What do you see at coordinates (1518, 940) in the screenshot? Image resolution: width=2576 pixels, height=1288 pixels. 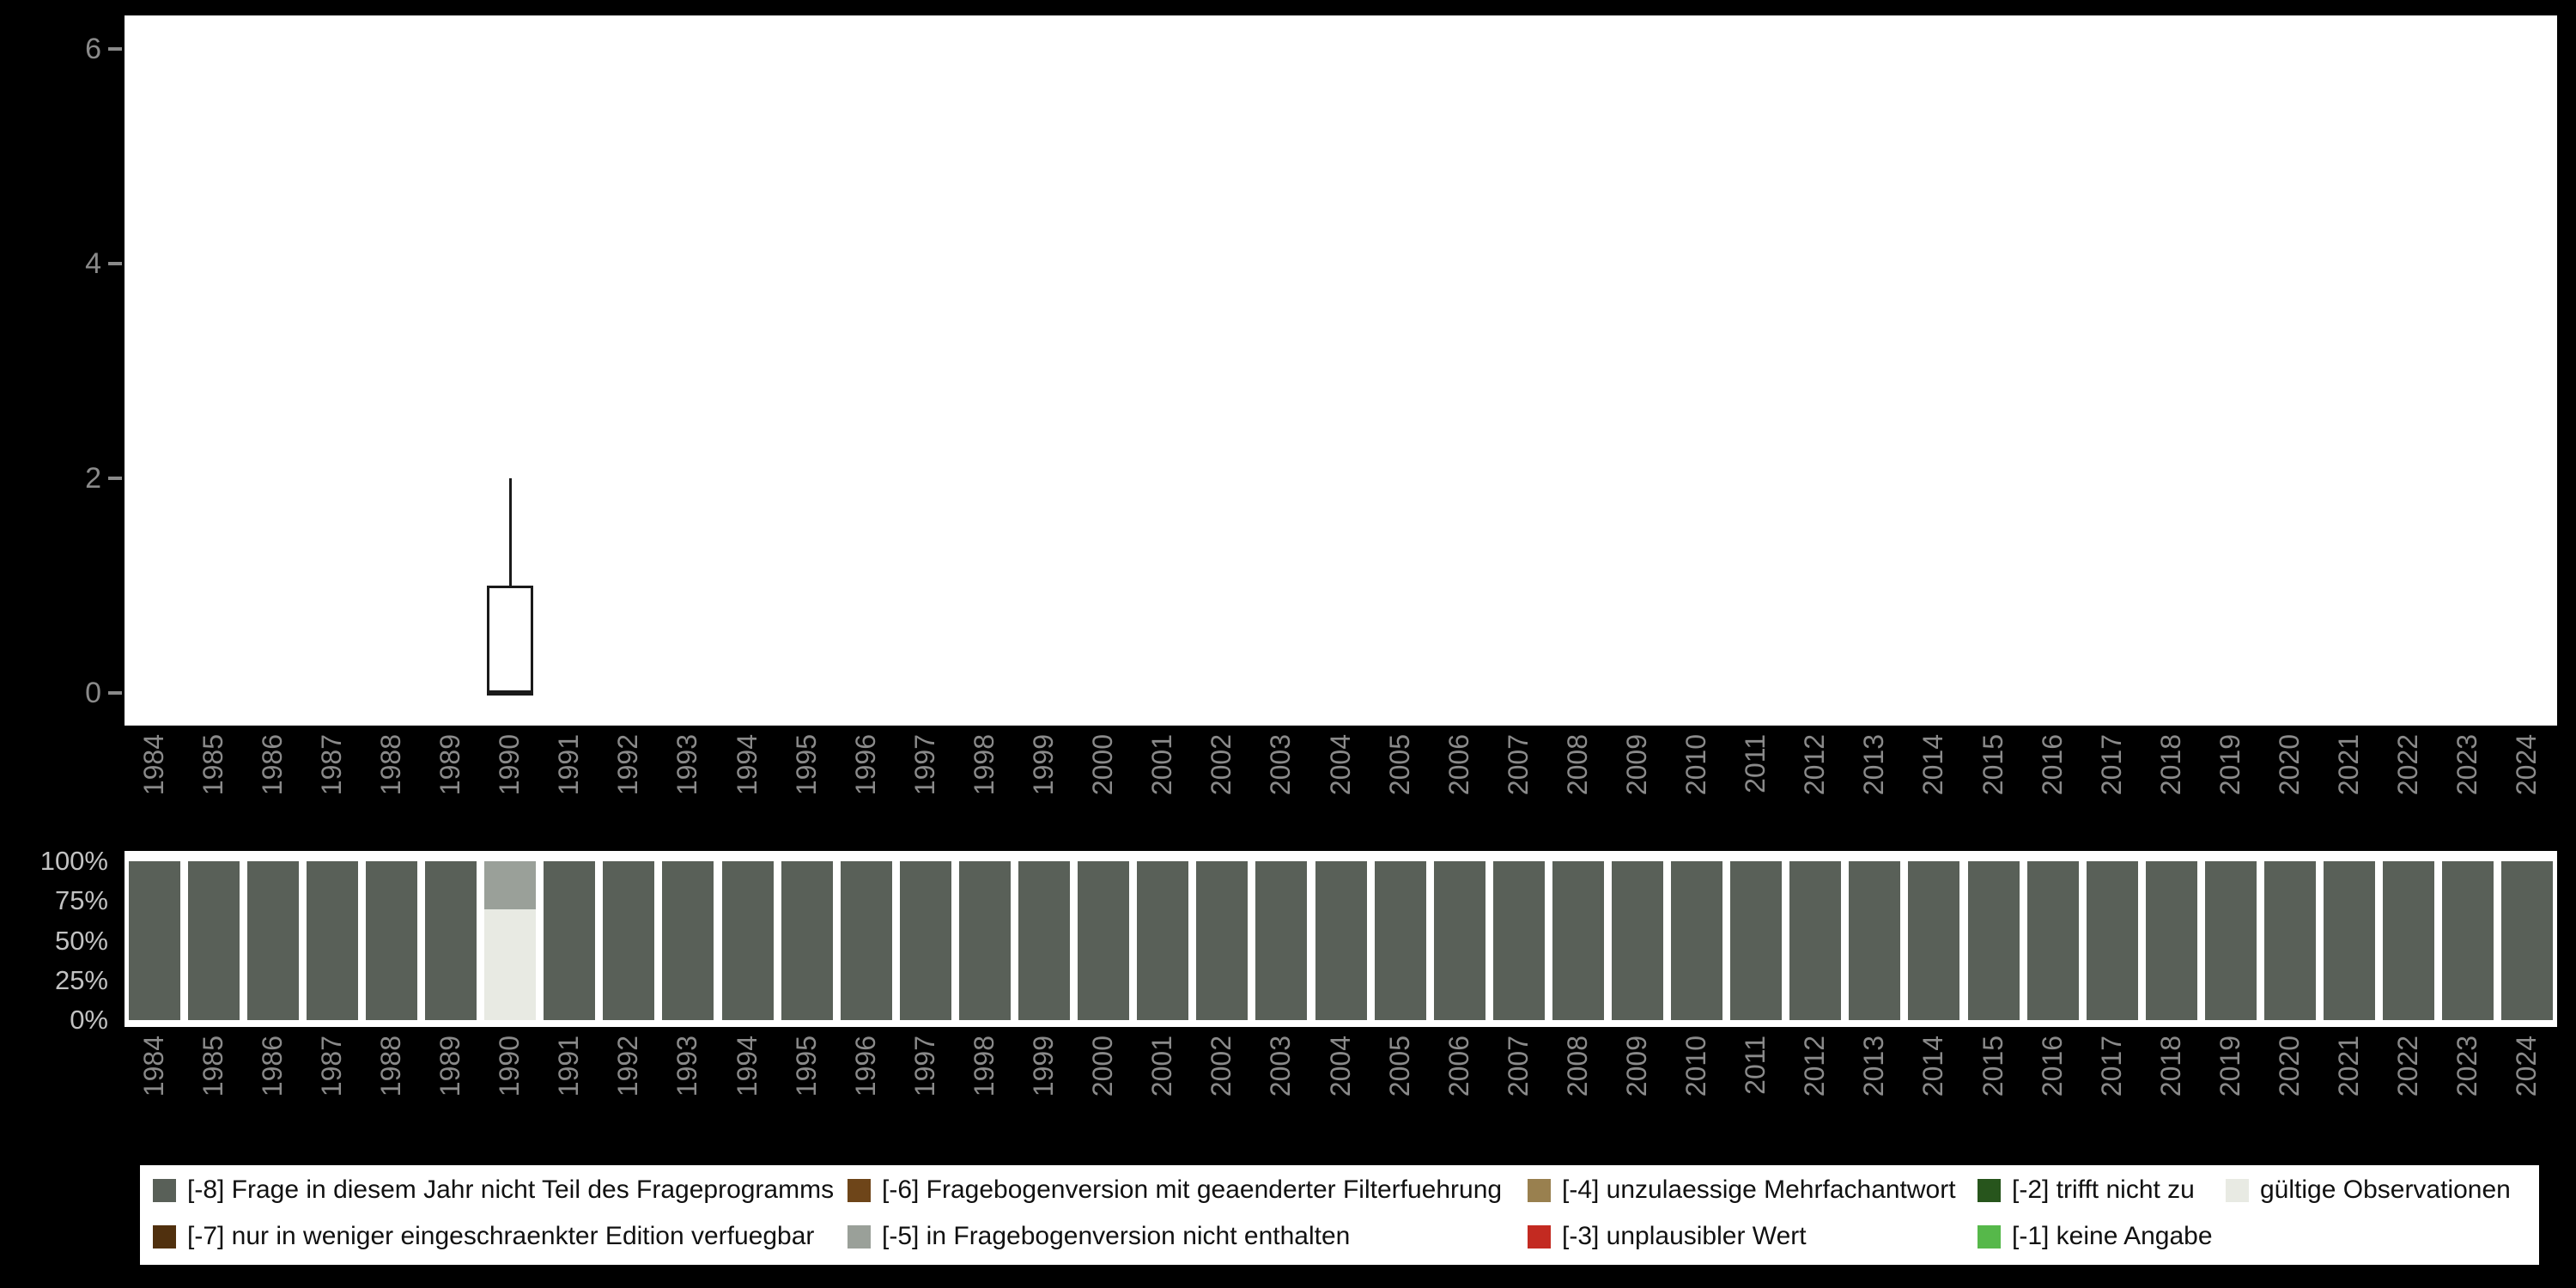 I see `bar-segment-2007--8` at bounding box center [1518, 940].